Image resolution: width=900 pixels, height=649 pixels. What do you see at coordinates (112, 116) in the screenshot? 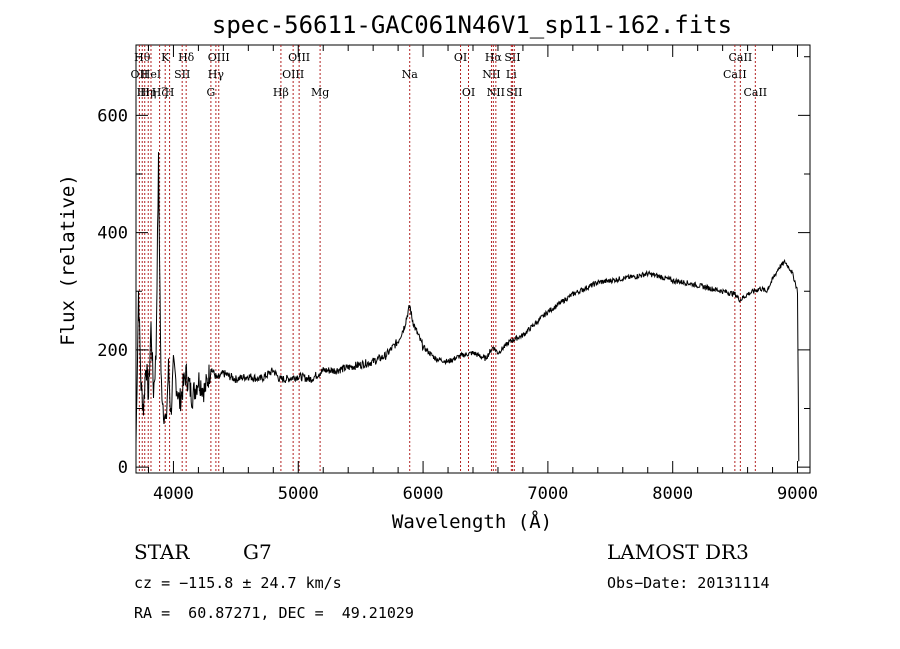
I see `y-tick-label: 600` at bounding box center [112, 116].